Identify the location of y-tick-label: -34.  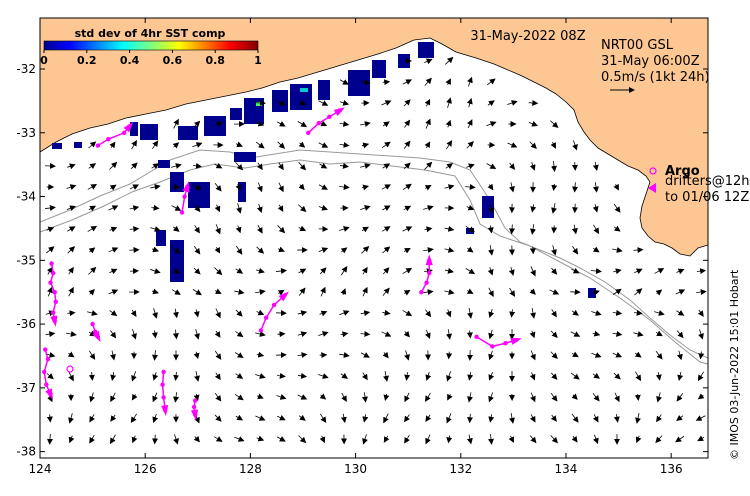
(26, 197).